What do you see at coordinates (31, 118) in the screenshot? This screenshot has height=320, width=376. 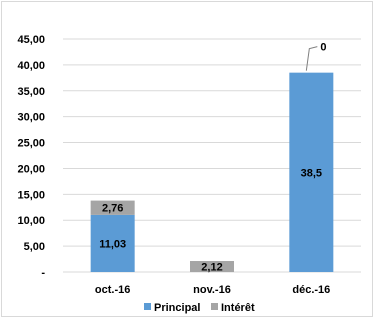 I see `y-tick-label: 30,00` at bounding box center [31, 118].